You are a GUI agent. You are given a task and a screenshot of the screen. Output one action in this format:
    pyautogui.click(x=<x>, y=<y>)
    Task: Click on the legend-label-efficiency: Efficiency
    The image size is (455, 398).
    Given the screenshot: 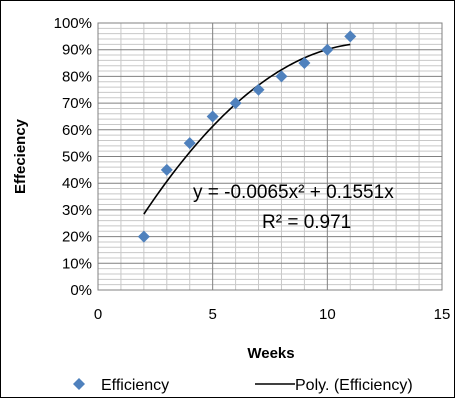 What is the action you would take?
    pyautogui.click(x=135, y=385)
    